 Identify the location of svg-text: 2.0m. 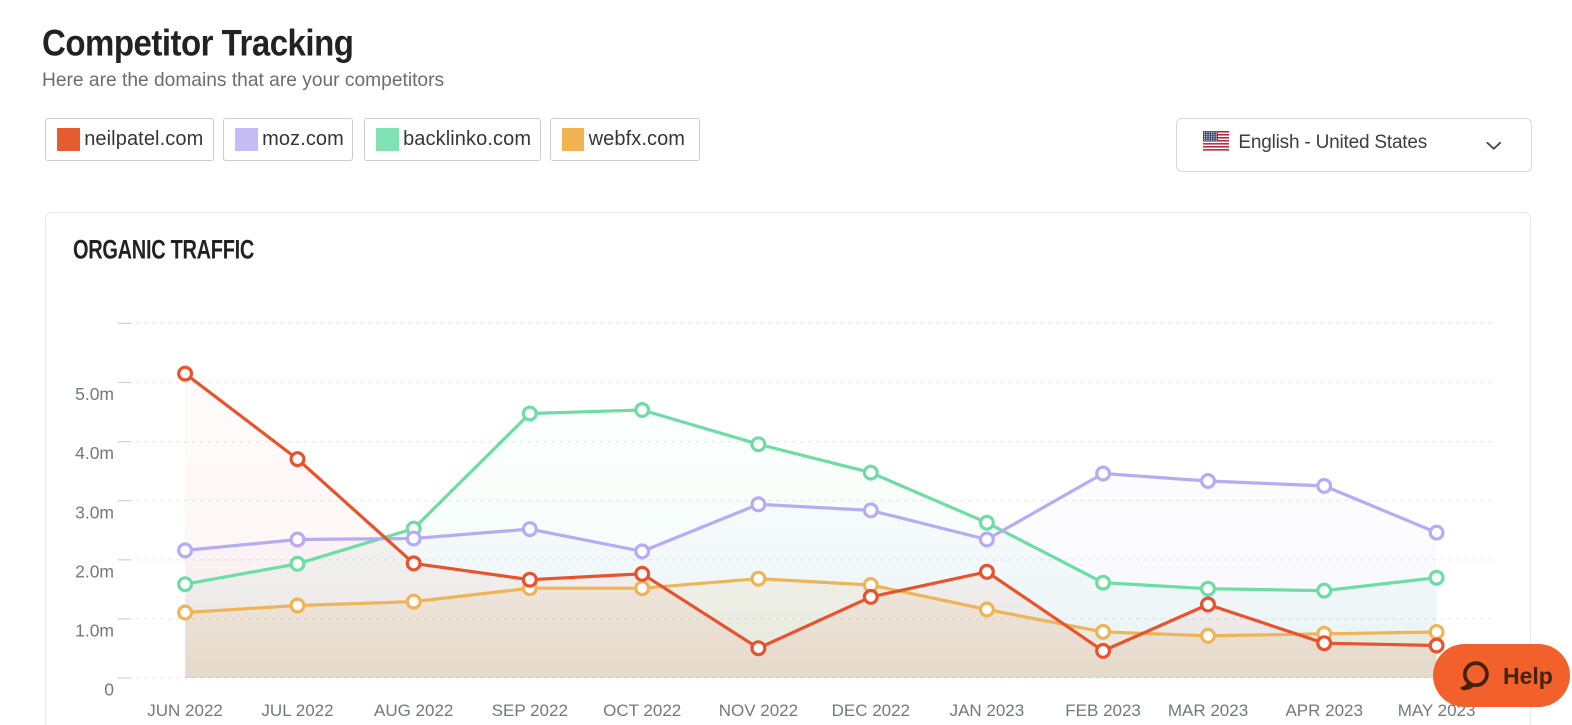
(94, 571).